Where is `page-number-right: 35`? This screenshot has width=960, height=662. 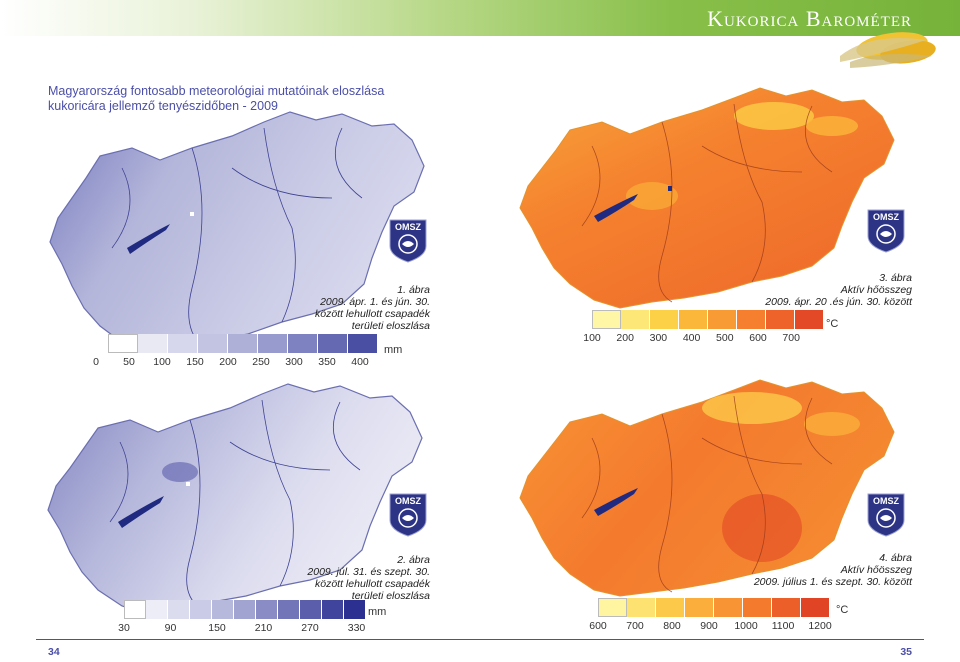 page-number-right: 35 is located at coordinates (906, 652).